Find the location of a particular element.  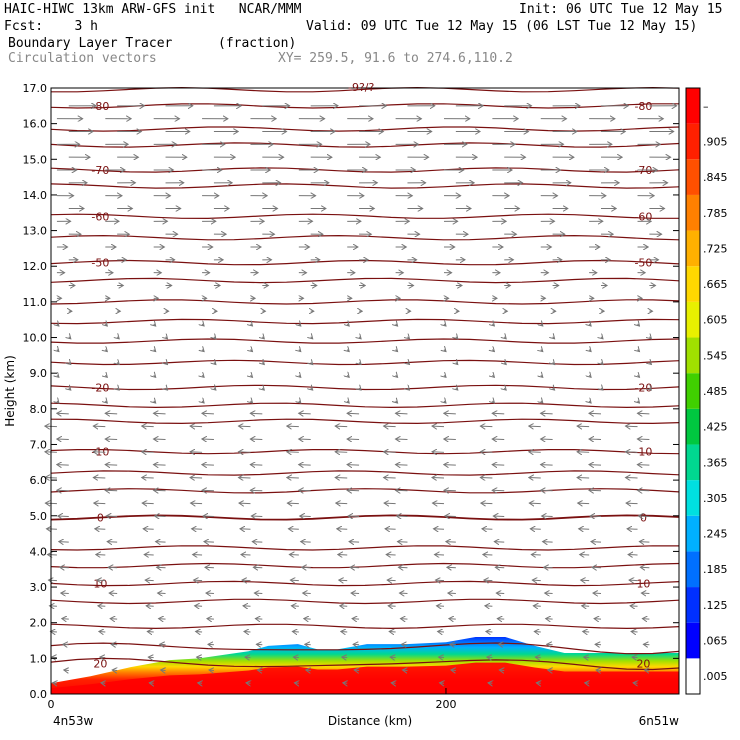

colorbar-label: .665 is located at coordinates (715, 284).